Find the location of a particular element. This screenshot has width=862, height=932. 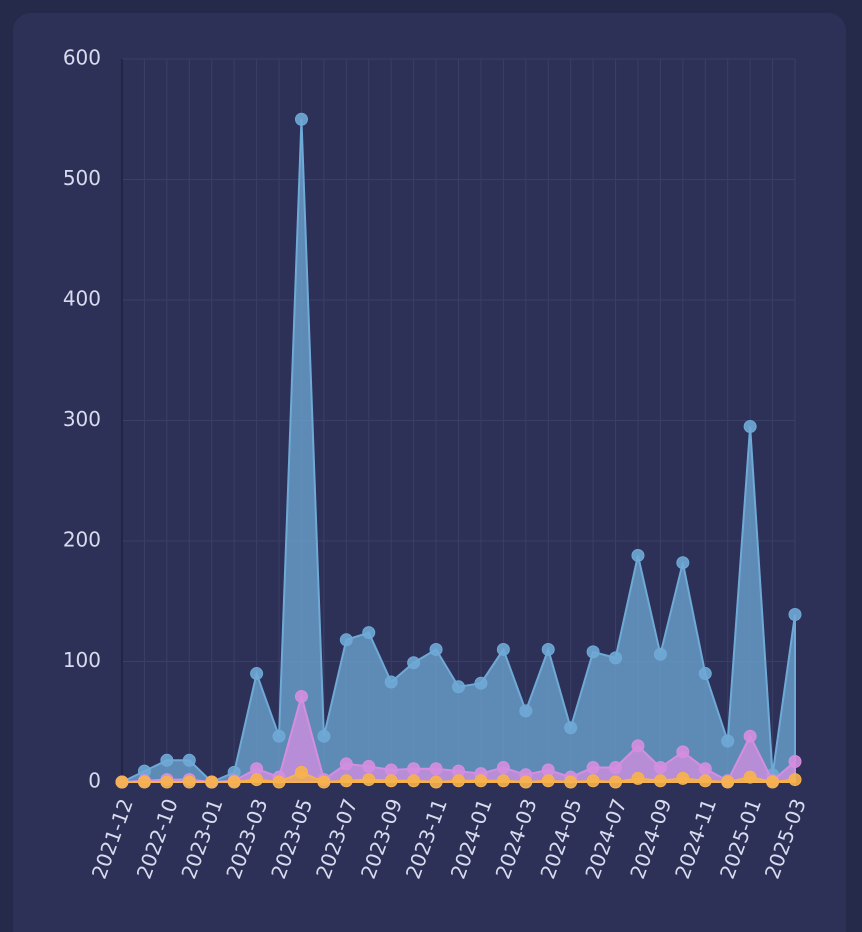

y-tick-label: 100 is located at coordinates (82, 660).